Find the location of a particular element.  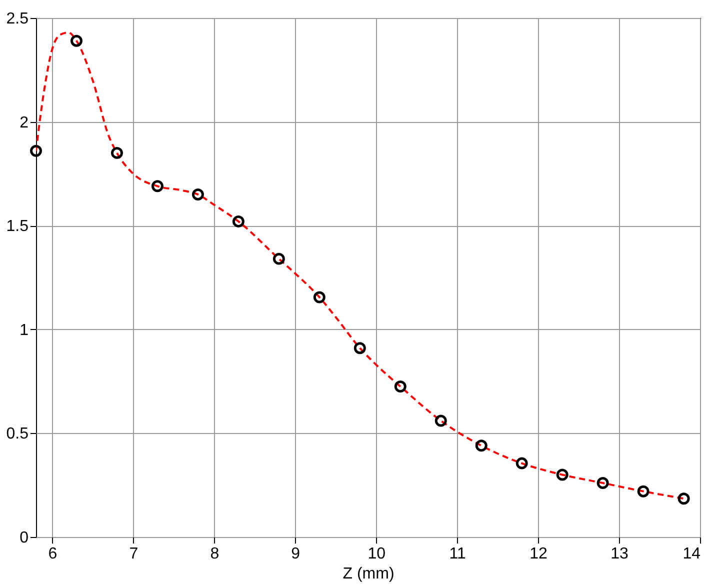

x-tick-label: 13 is located at coordinates (619, 554).